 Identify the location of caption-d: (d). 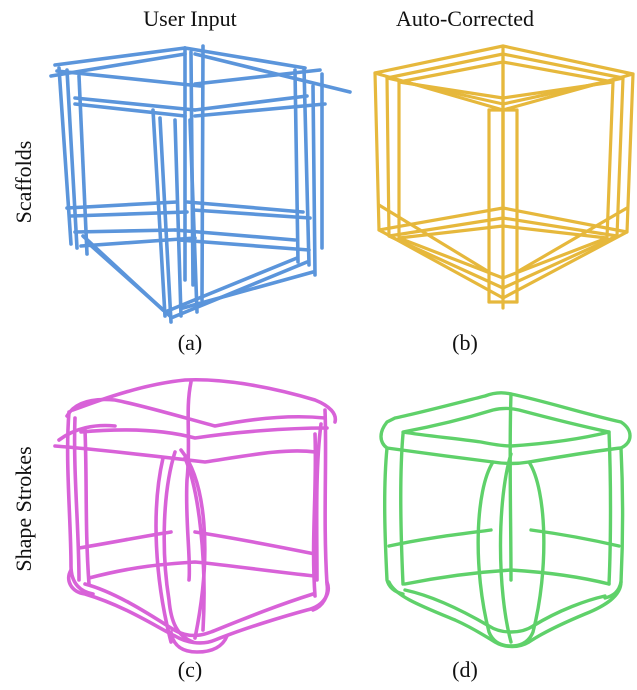
(465, 669).